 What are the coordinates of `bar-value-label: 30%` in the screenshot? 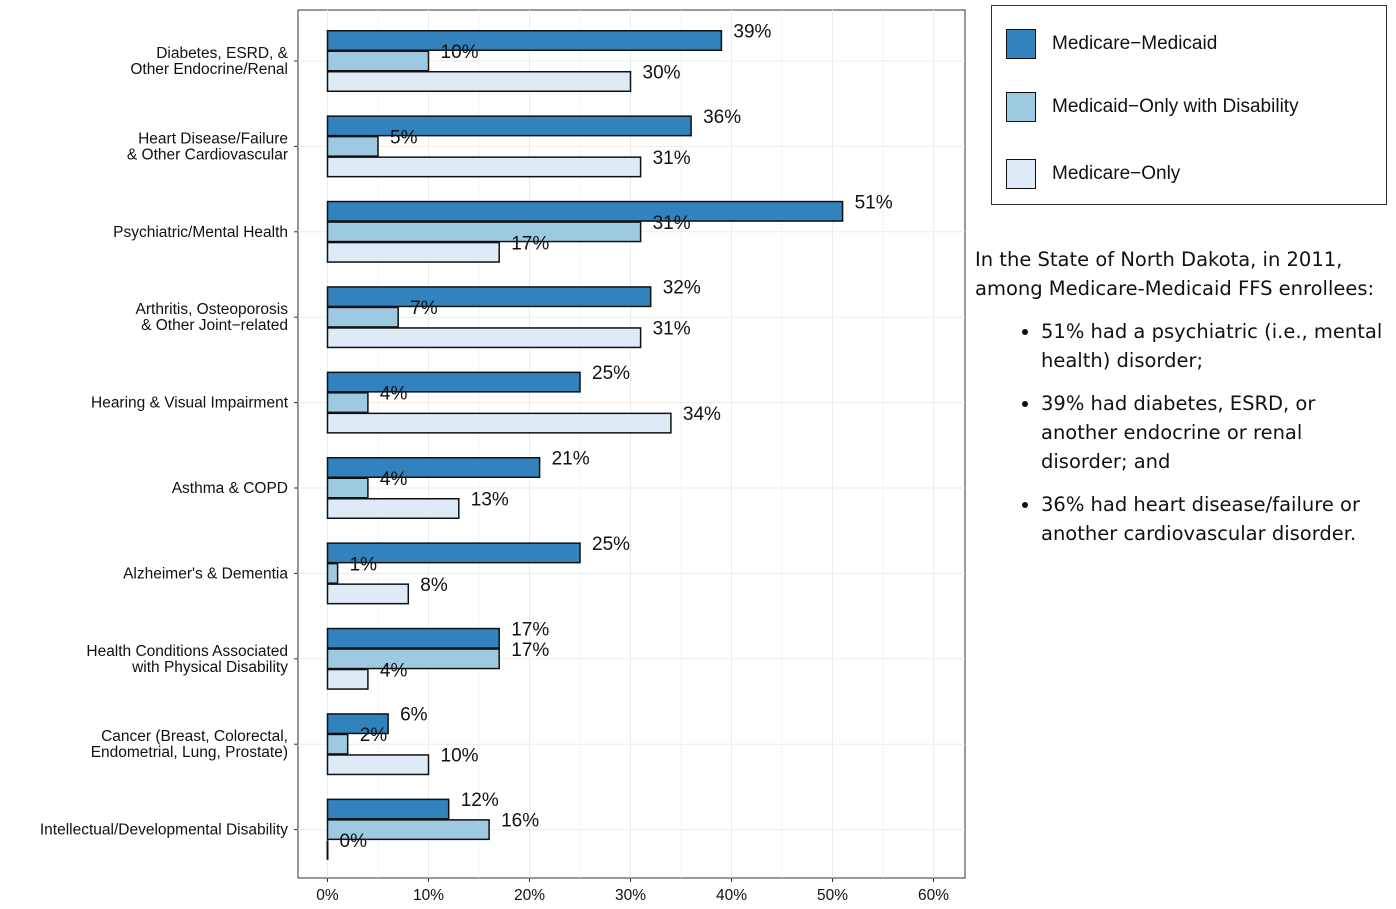 It's located at (662, 73).